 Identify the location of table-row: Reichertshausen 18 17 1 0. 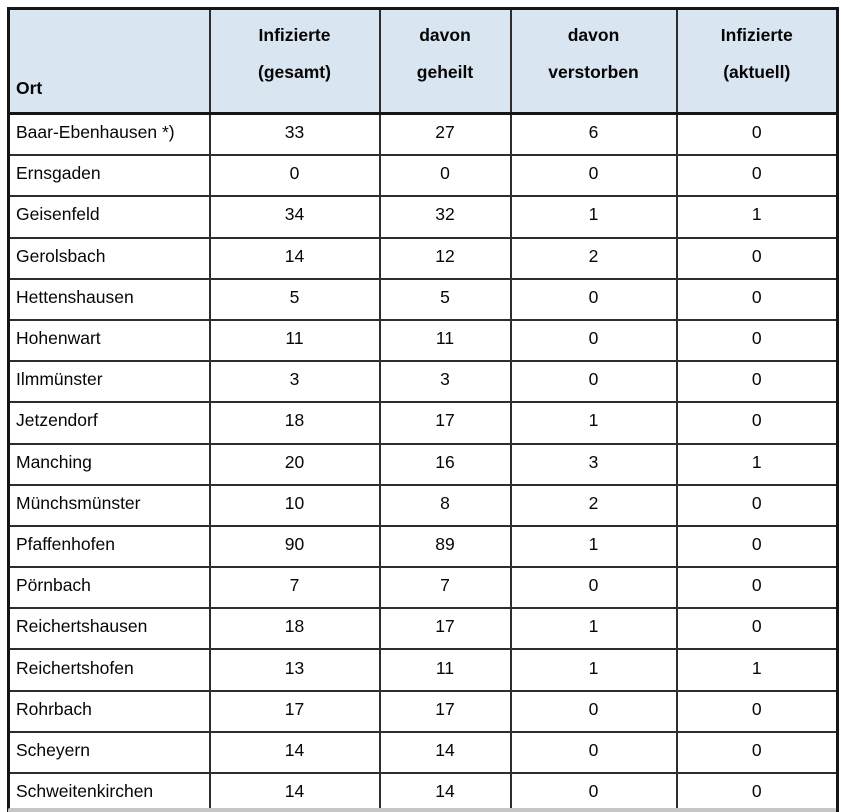
(423, 629).